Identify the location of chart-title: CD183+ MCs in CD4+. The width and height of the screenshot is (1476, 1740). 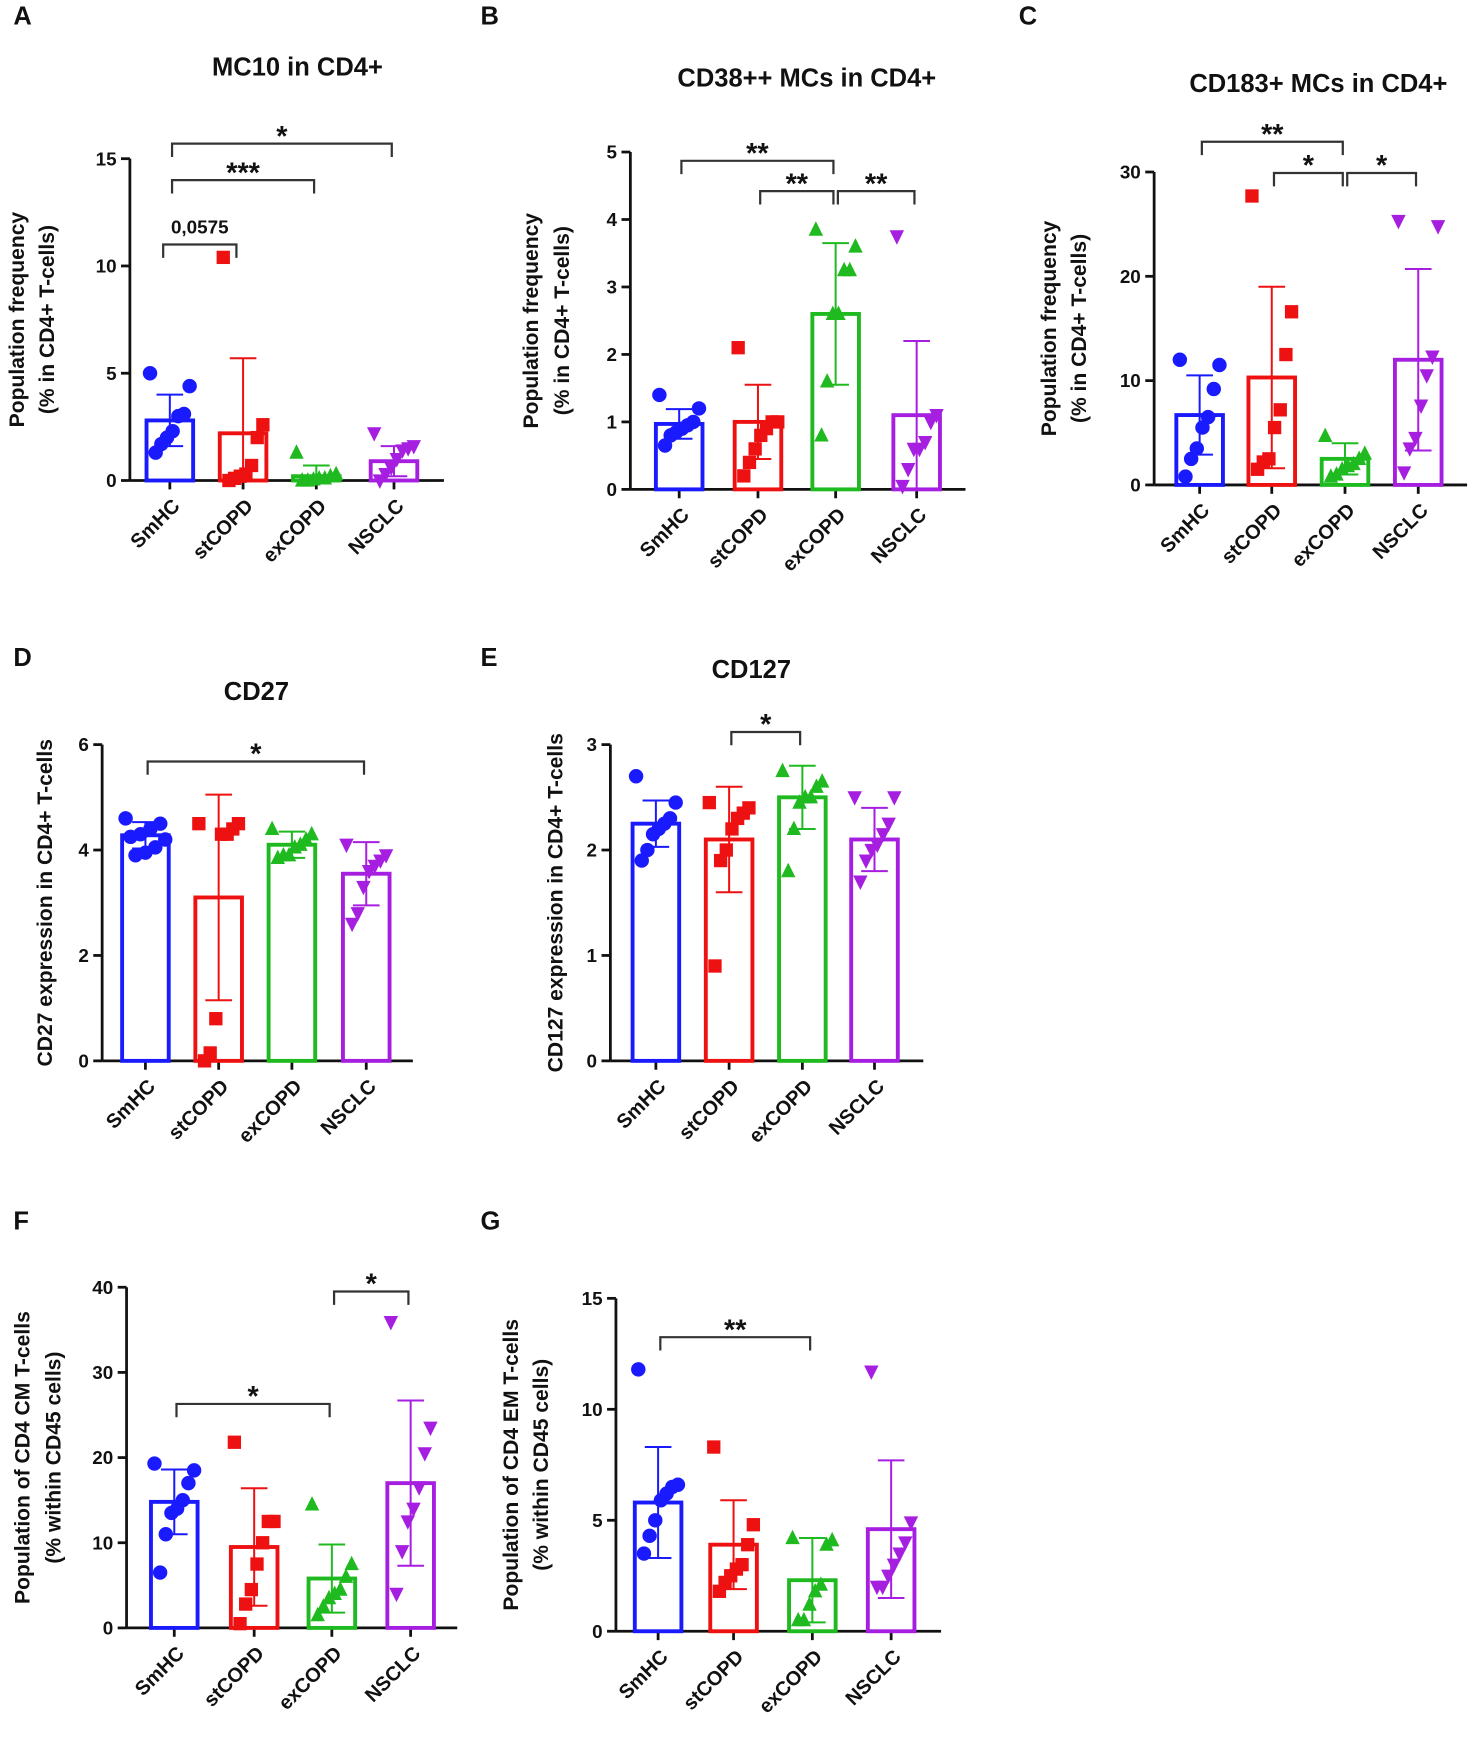
(1318, 84).